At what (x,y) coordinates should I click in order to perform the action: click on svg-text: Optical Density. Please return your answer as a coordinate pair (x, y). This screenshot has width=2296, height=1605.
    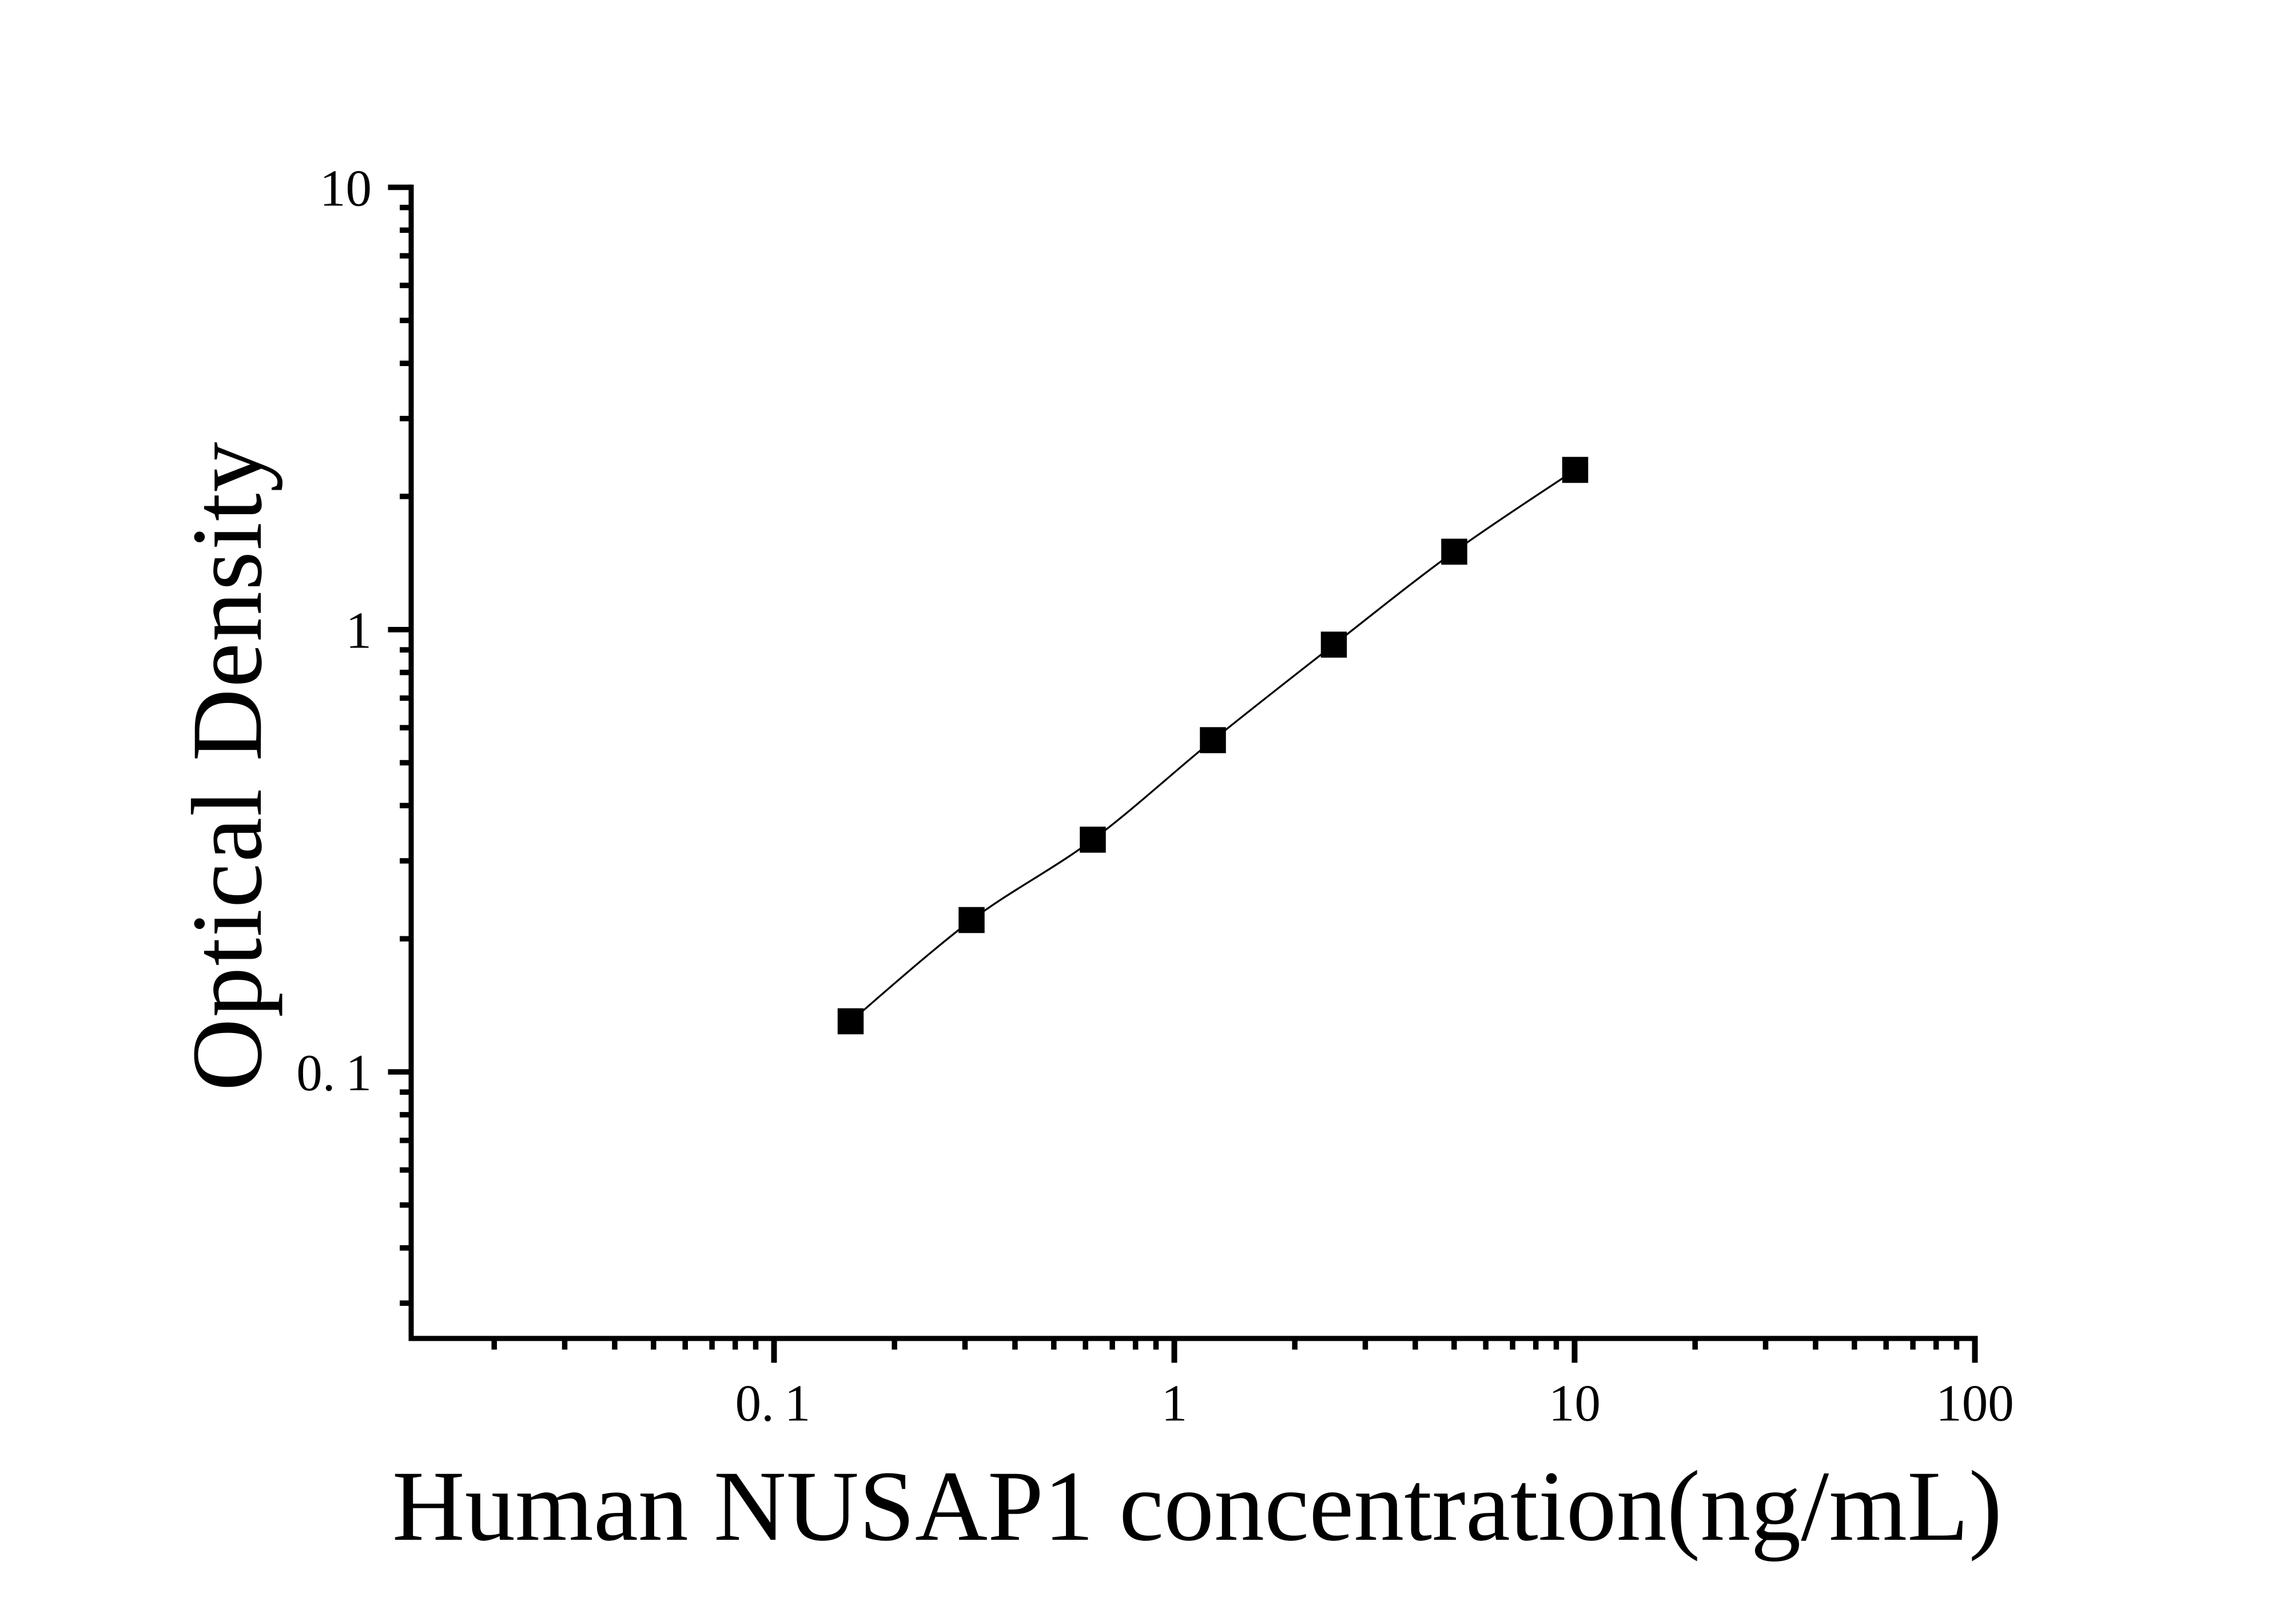
    Looking at the image, I should click on (227, 766).